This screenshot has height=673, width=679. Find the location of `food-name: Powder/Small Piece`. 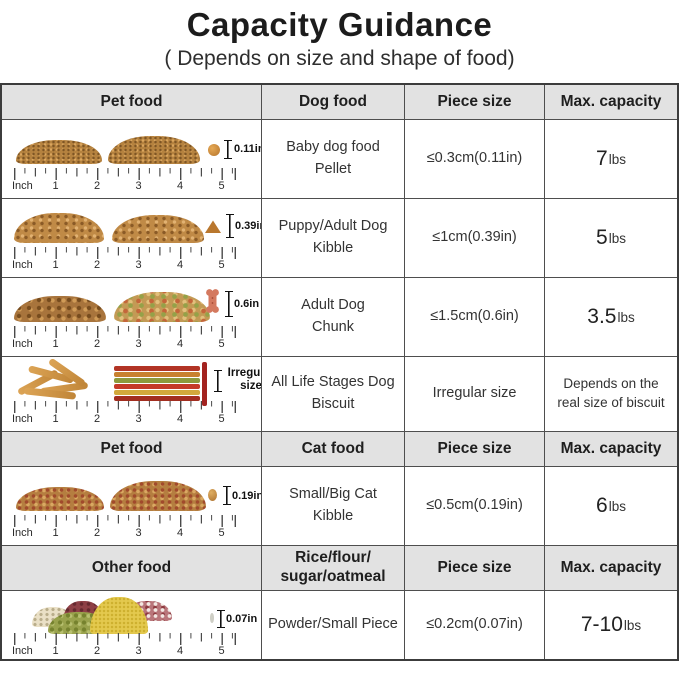

food-name: Powder/Small Piece is located at coordinates (333, 625).